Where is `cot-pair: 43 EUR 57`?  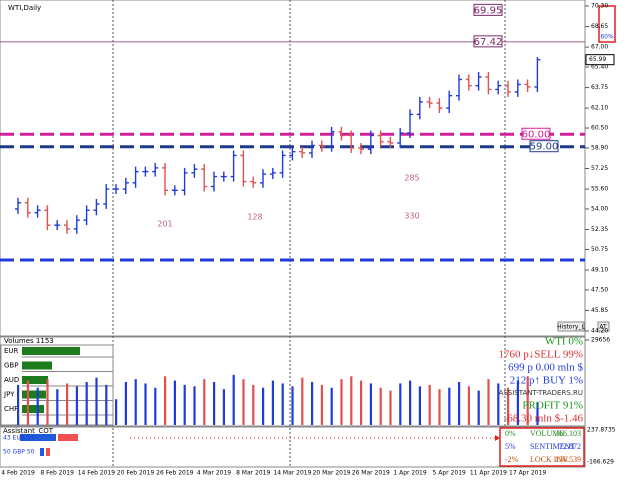 cot-pair: 43 EUR 57 is located at coordinates (19, 438).